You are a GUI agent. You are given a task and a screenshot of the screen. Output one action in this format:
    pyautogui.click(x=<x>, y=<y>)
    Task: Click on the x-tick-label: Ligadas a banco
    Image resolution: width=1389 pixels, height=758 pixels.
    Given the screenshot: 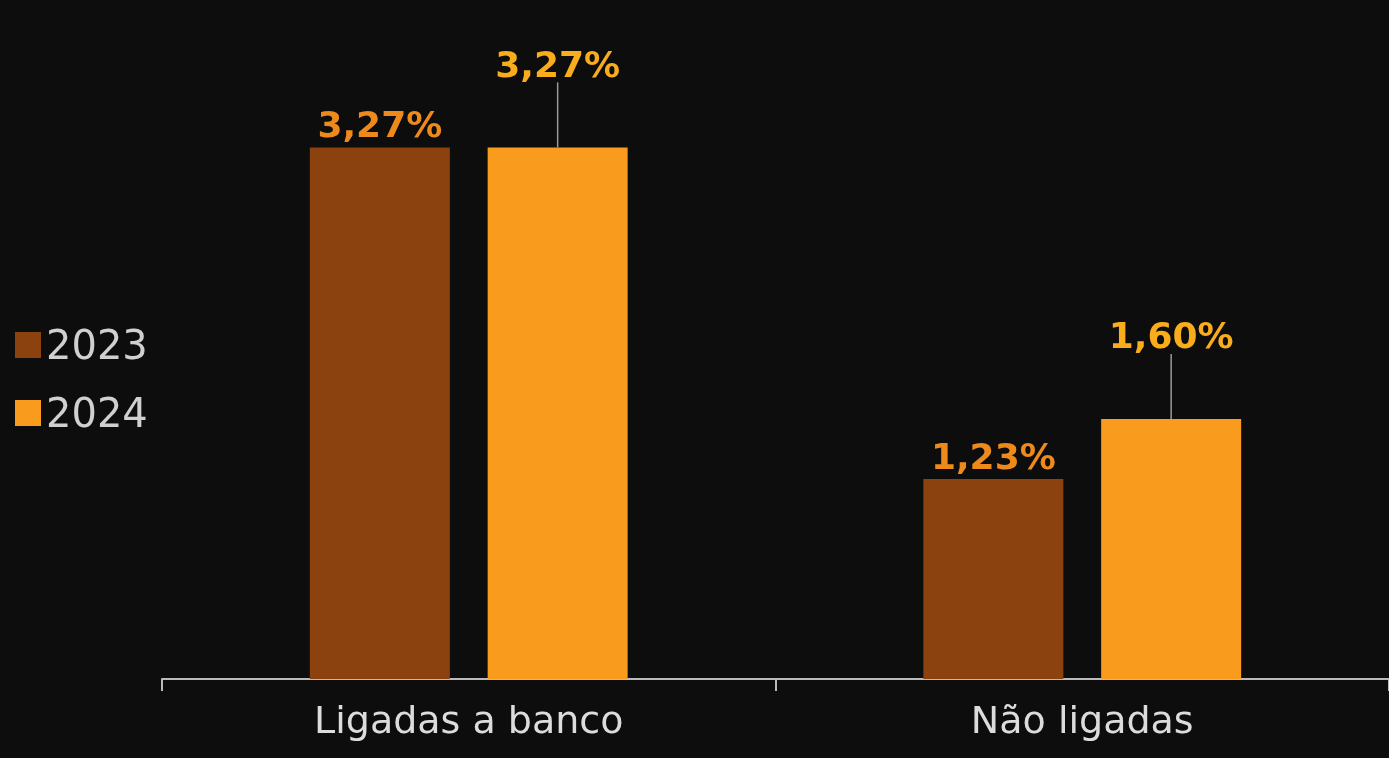 What is the action you would take?
    pyautogui.click(x=469, y=720)
    